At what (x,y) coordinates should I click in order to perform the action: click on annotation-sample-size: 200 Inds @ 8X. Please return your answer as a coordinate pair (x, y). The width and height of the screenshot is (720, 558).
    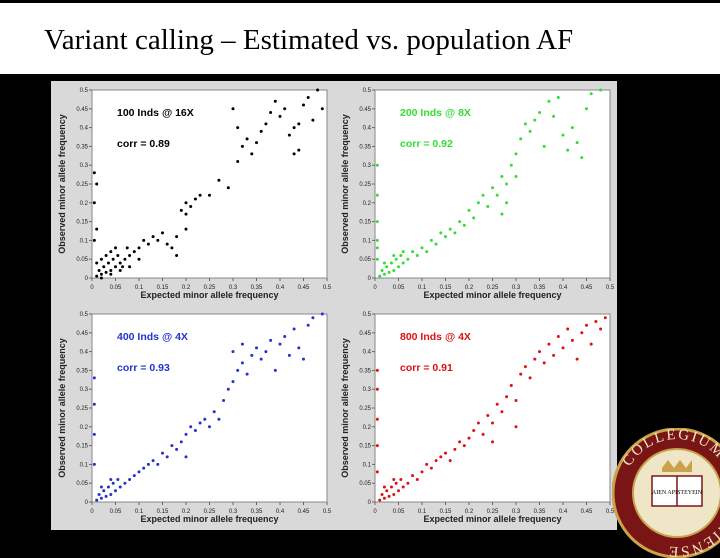
    Looking at the image, I should click on (435, 113).